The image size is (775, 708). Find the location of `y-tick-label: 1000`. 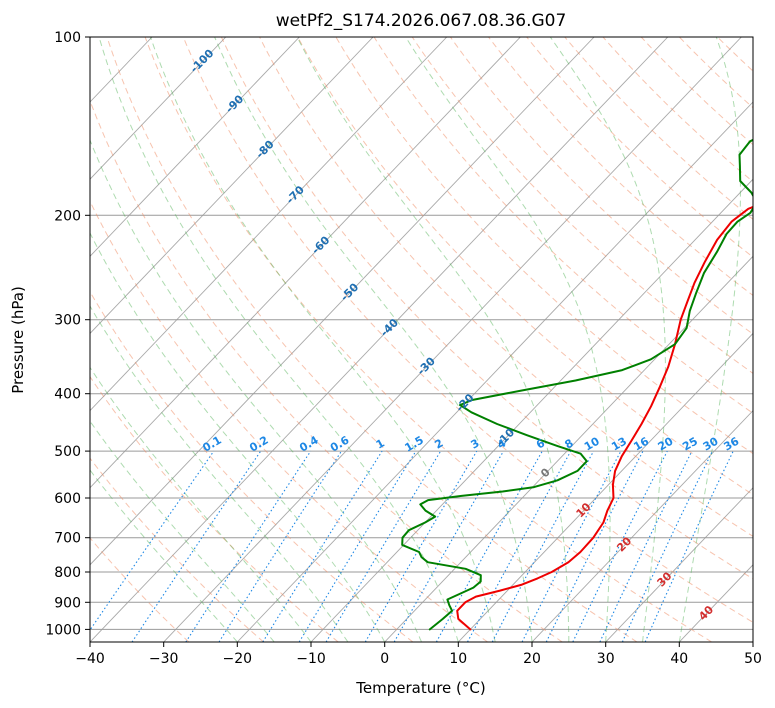

y-tick-label: 1000 is located at coordinates (63, 630).